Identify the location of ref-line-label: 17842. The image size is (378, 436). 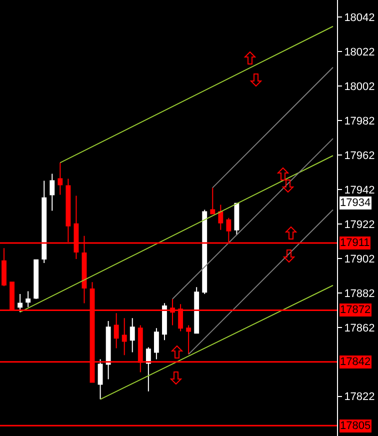
(355, 362).